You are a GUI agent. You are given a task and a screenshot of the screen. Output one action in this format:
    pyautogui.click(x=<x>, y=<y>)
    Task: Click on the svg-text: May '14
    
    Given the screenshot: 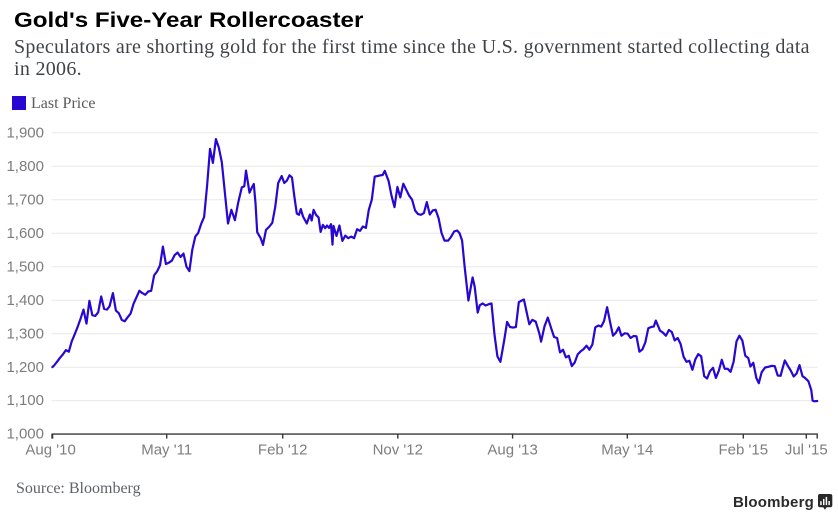 What is the action you would take?
    pyautogui.click(x=627, y=450)
    